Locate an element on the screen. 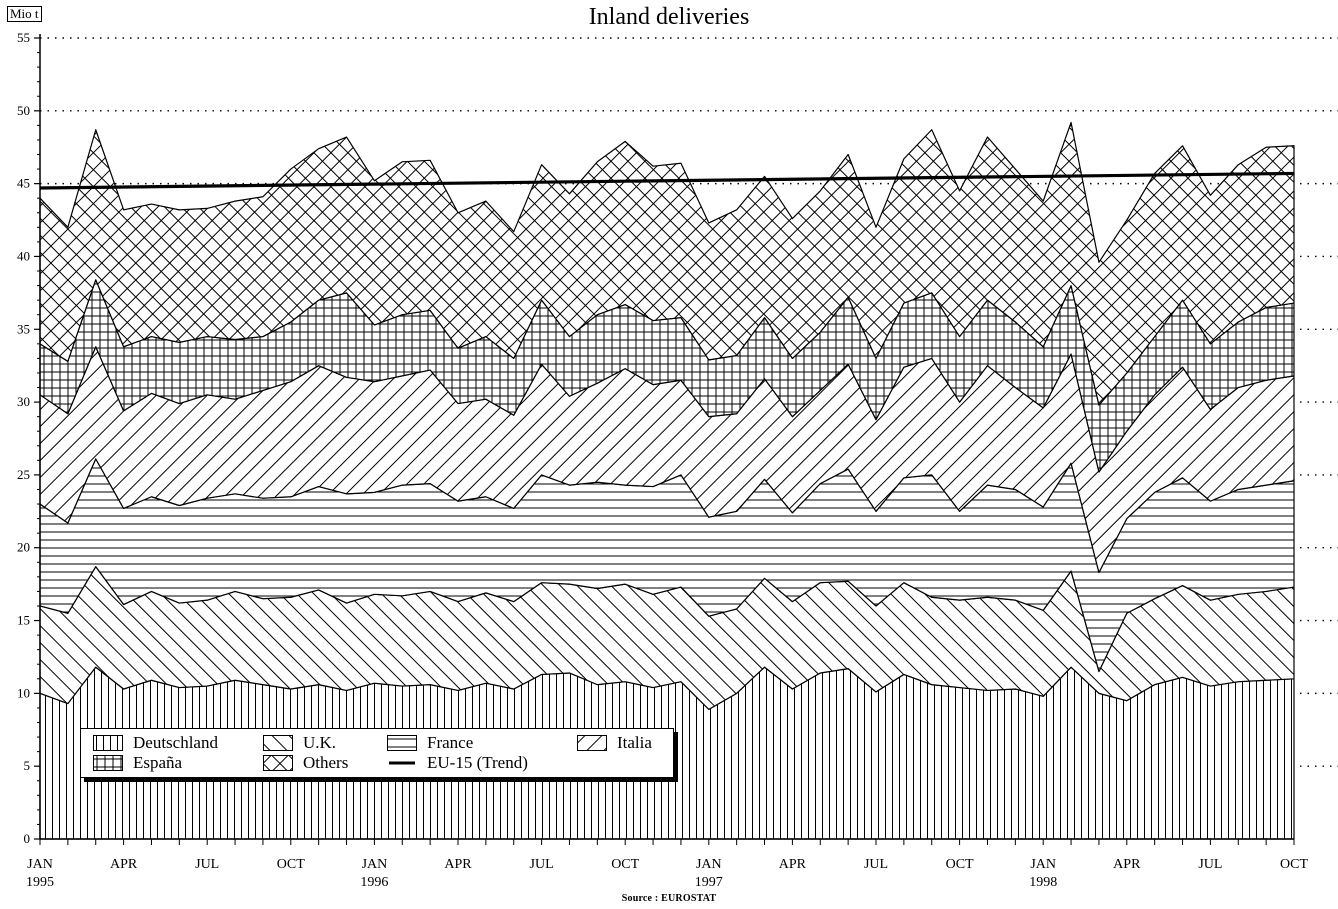  trend-line-group is located at coordinates (667, 180).